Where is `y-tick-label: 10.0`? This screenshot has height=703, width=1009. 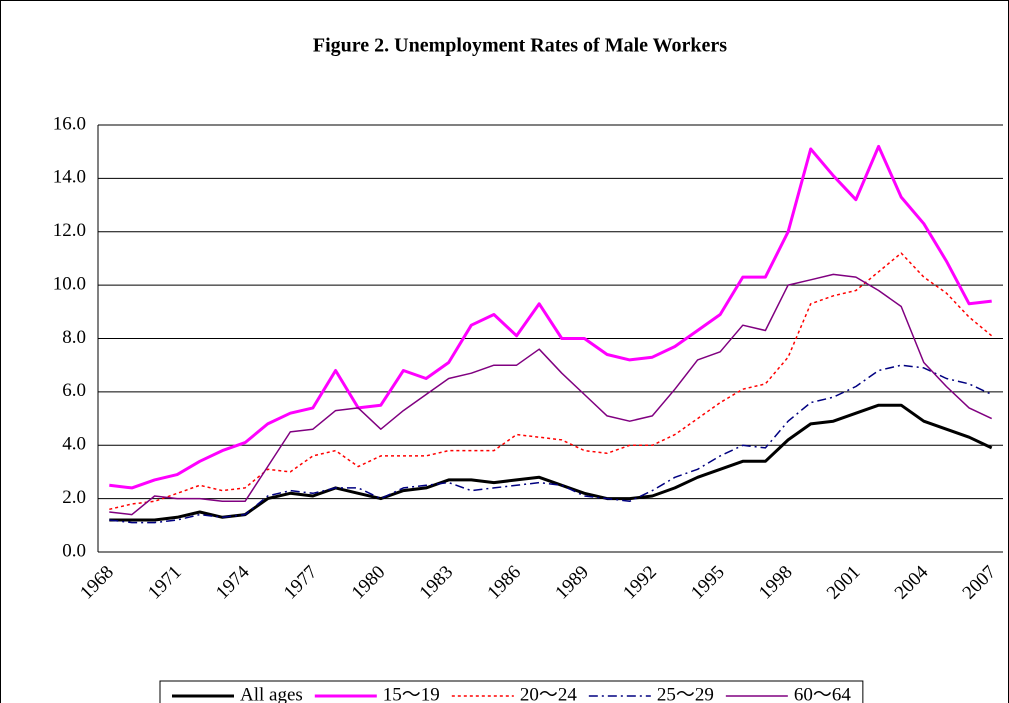
y-tick-label: 10.0 is located at coordinates (69, 283).